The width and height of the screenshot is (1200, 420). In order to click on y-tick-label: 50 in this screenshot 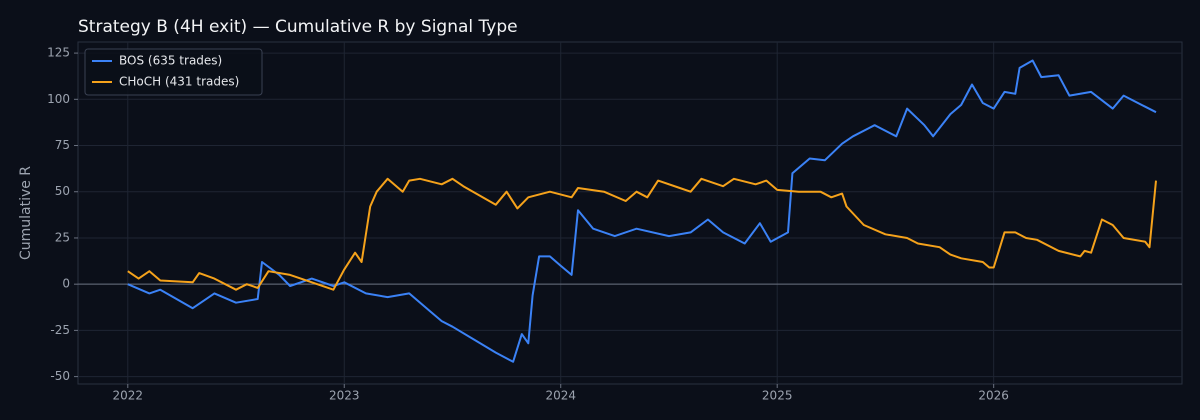, I will do `click(62, 191)`.